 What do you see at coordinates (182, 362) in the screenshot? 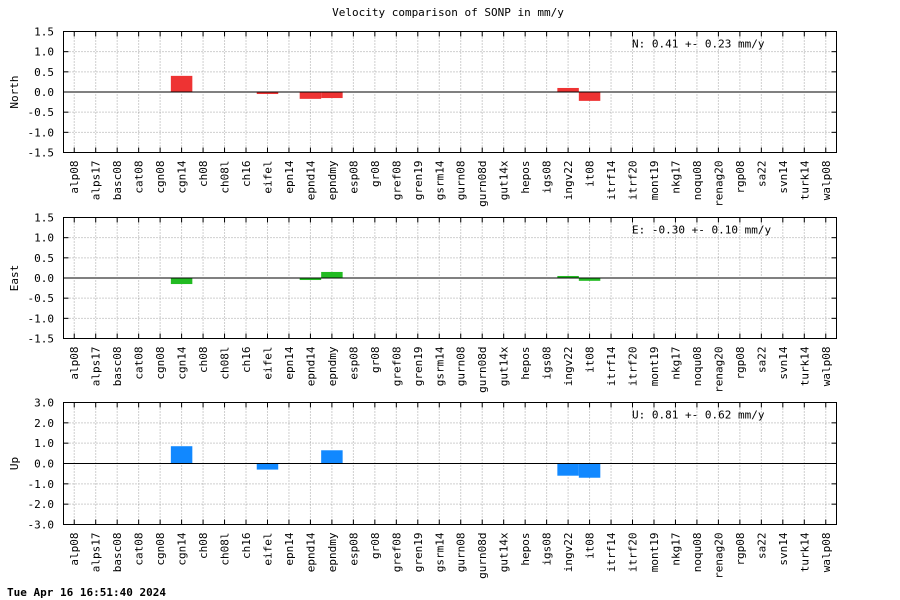
I see `east-xtick-label: cgn14` at bounding box center [182, 362].